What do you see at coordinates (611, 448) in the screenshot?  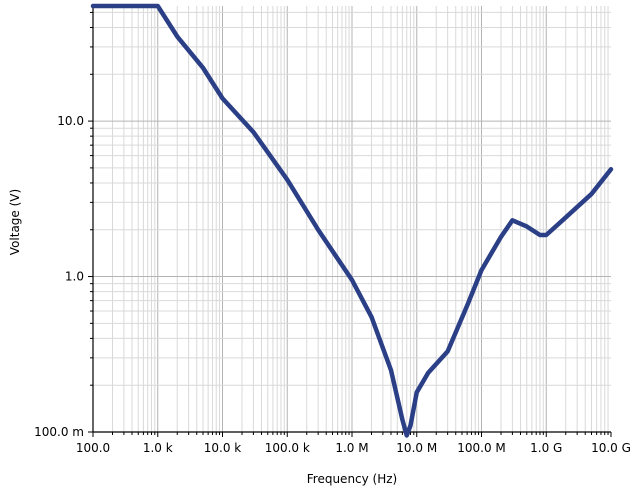 I see `x-tick-label: 10.0 G` at bounding box center [611, 448].